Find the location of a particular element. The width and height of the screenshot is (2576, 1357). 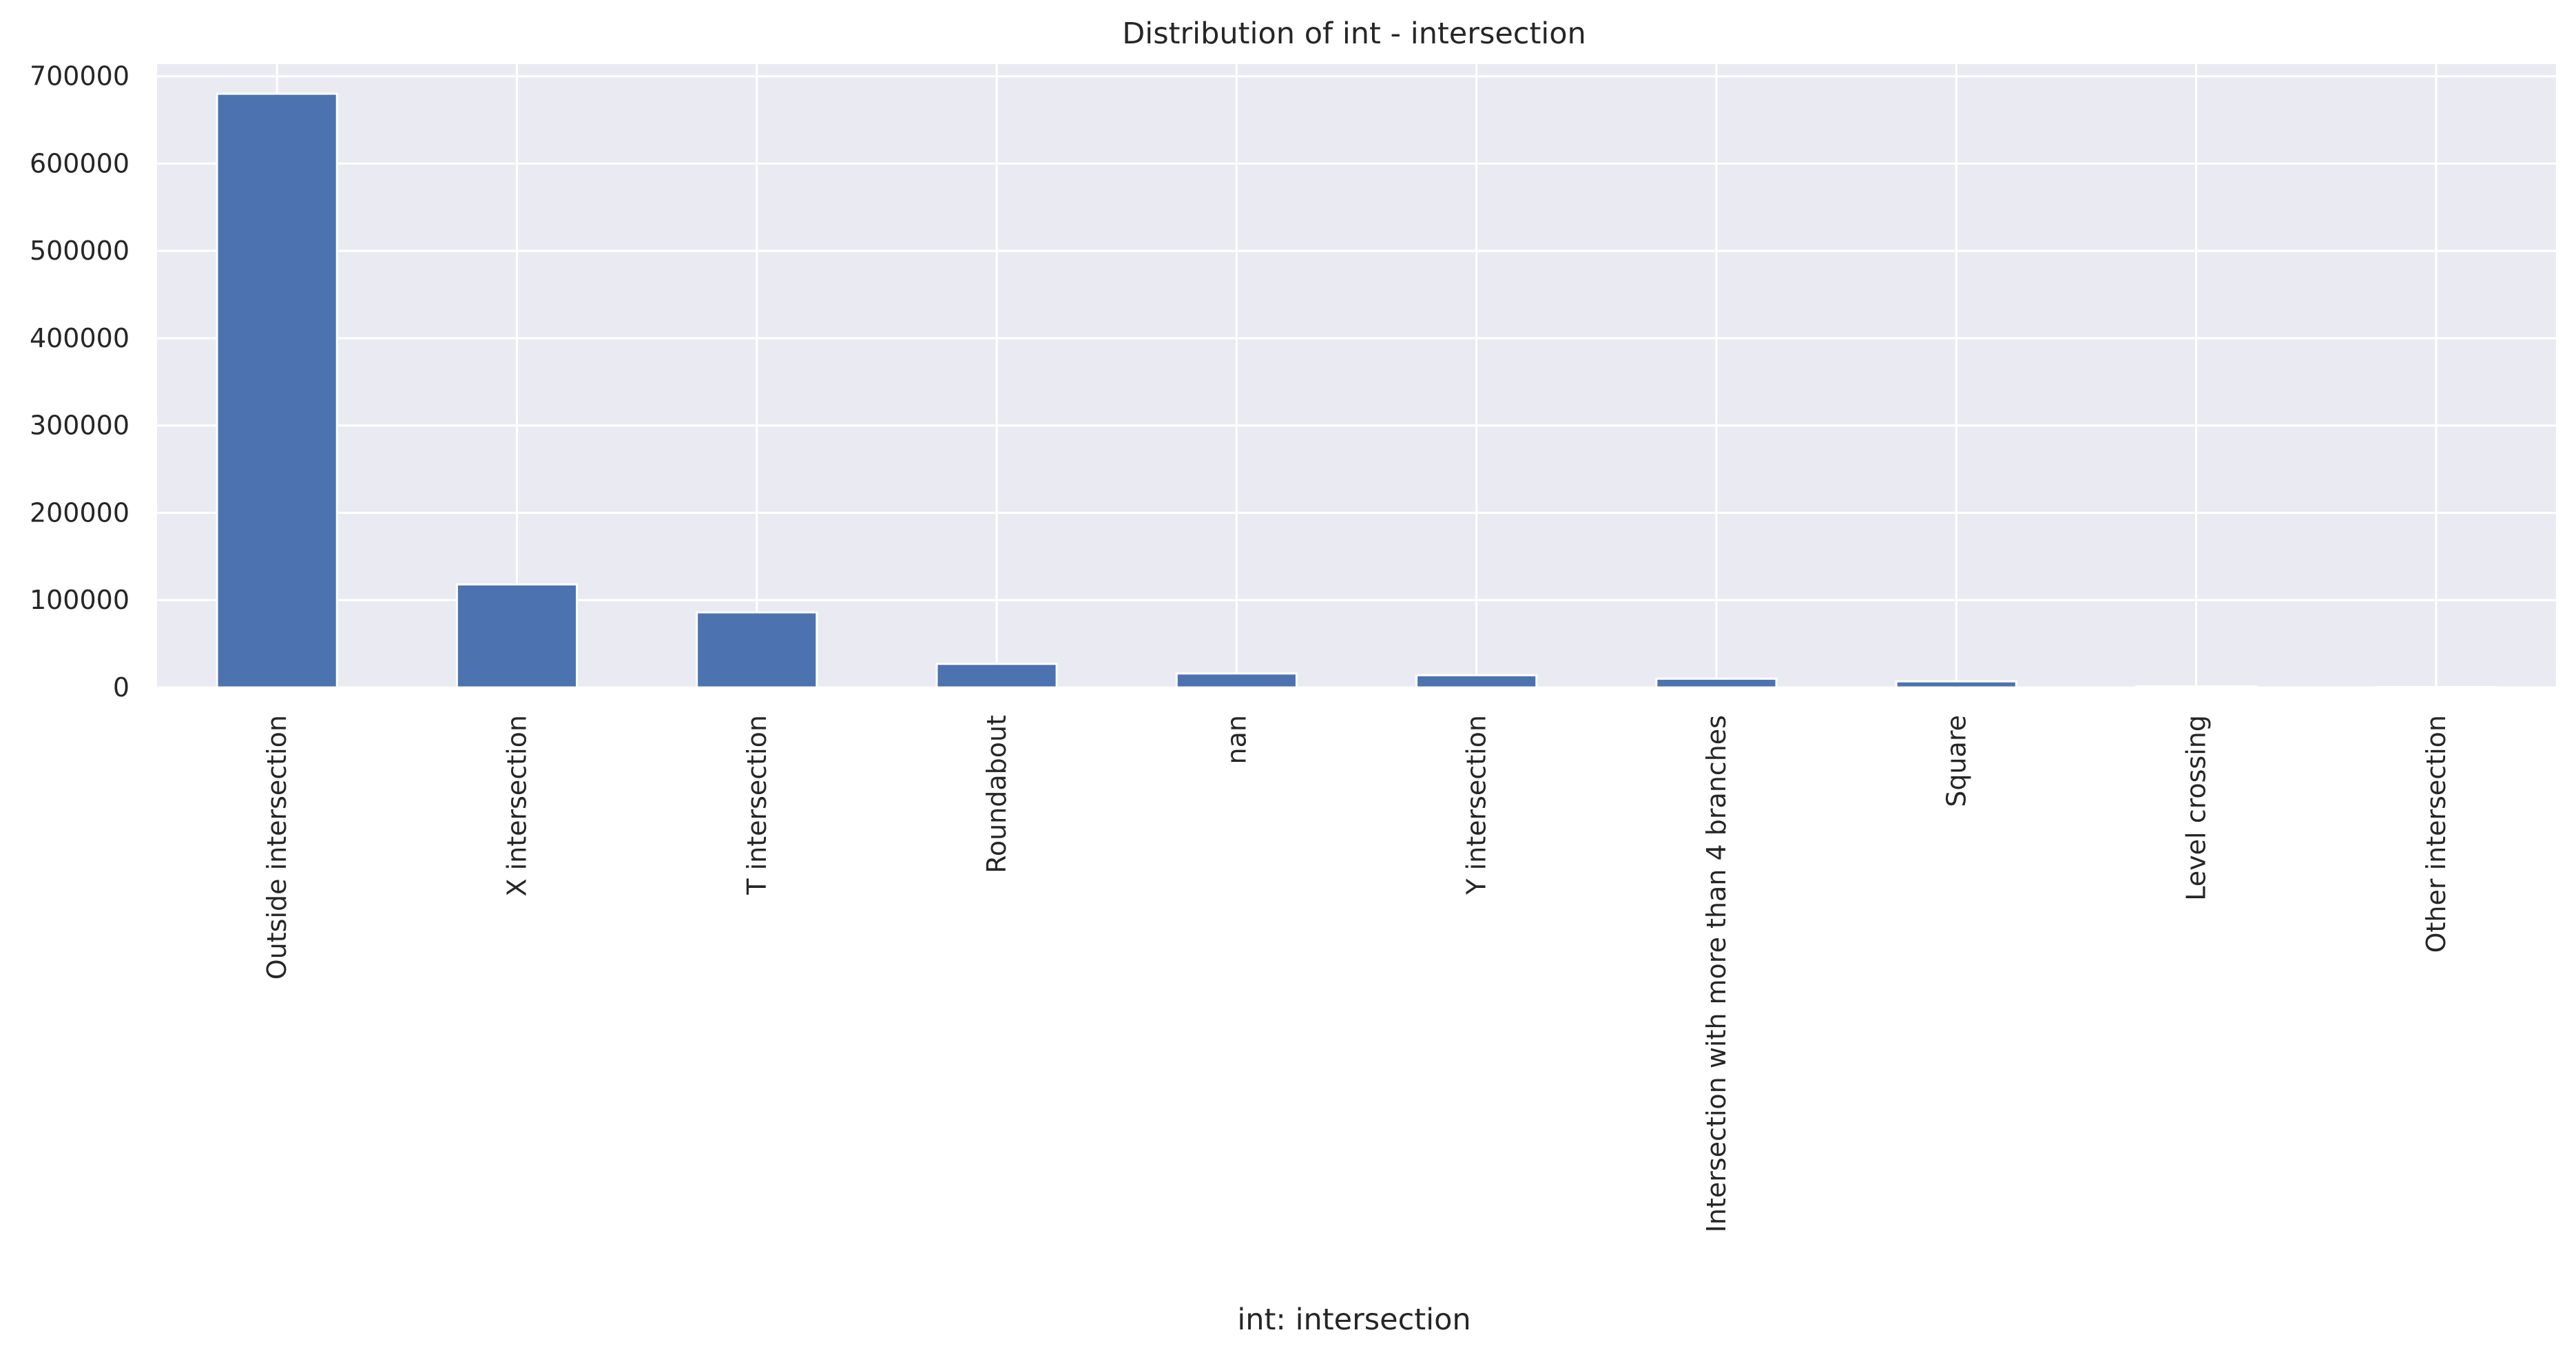

y-tick-label: 600000 is located at coordinates (79, 163).